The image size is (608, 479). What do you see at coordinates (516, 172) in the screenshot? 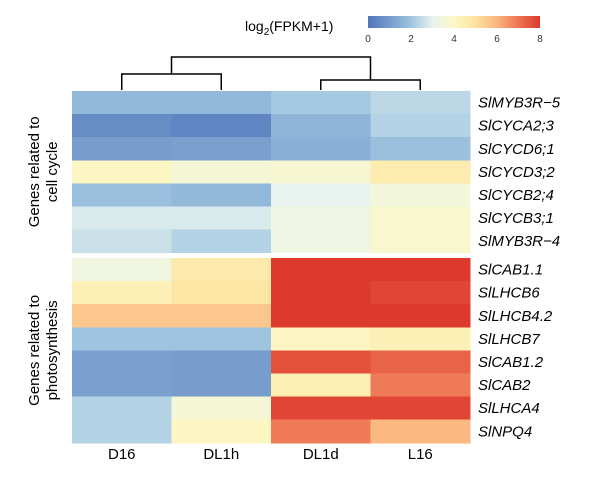
I see `gene-label: SlCYCD3;2` at bounding box center [516, 172].